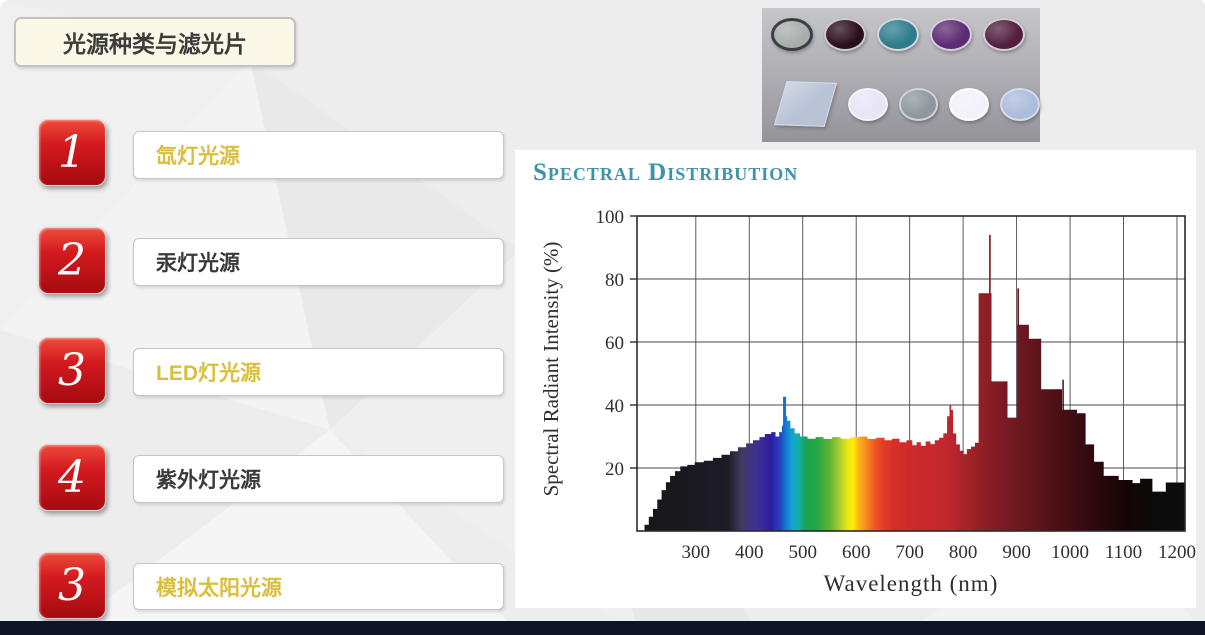 The width and height of the screenshot is (1205, 635). Describe the element at coordinates (1004, 34) in the screenshot. I see `plum-filter` at that location.